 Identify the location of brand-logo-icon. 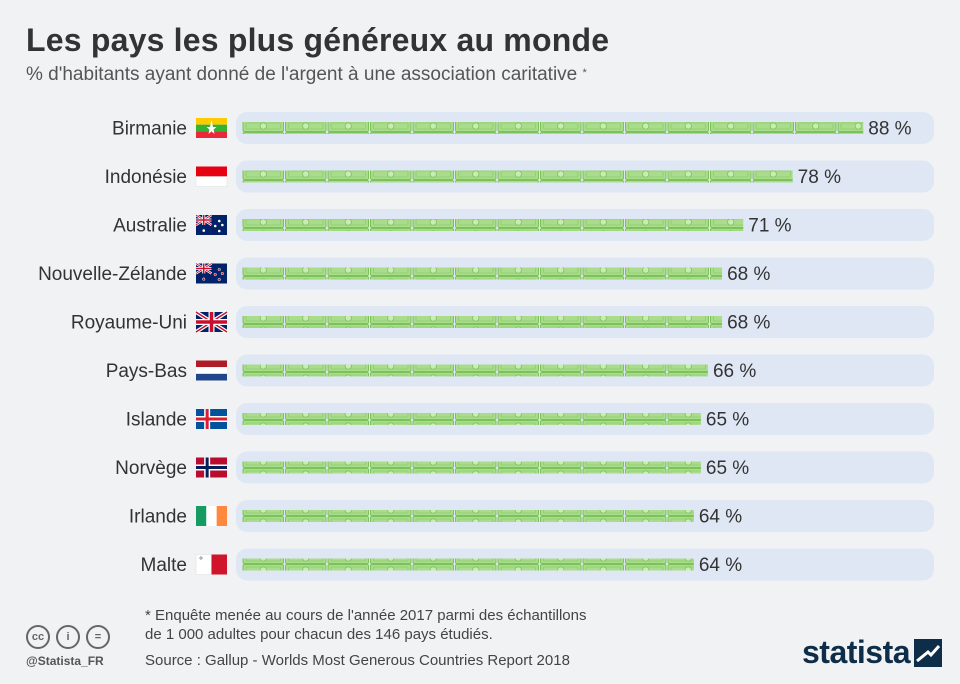
(928, 652).